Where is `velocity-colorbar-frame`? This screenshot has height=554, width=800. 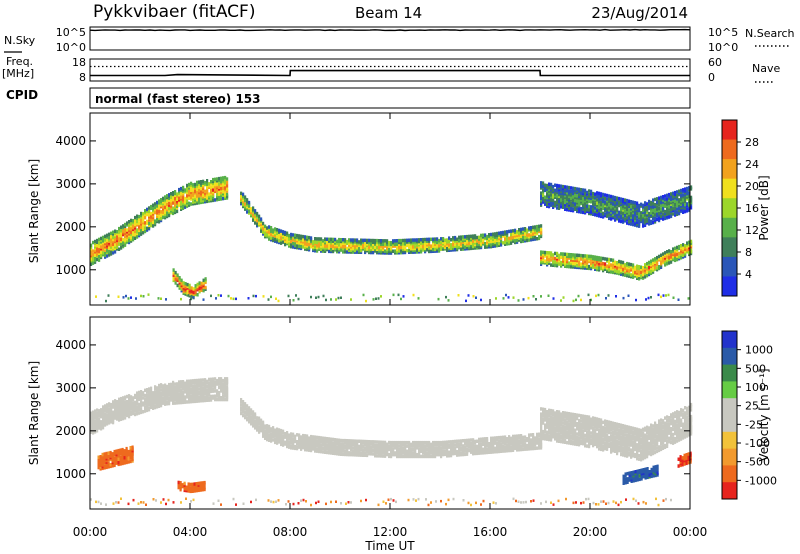
velocity-colorbar-frame is located at coordinates (729, 415).